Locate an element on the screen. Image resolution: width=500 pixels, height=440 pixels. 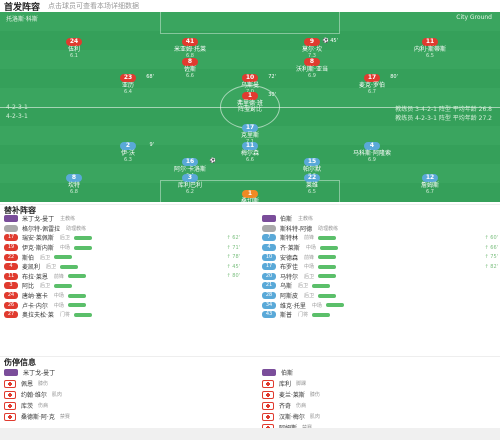
sub-row: 米丁戈-曼丁 主教练 is located at coordinates (124, 219).